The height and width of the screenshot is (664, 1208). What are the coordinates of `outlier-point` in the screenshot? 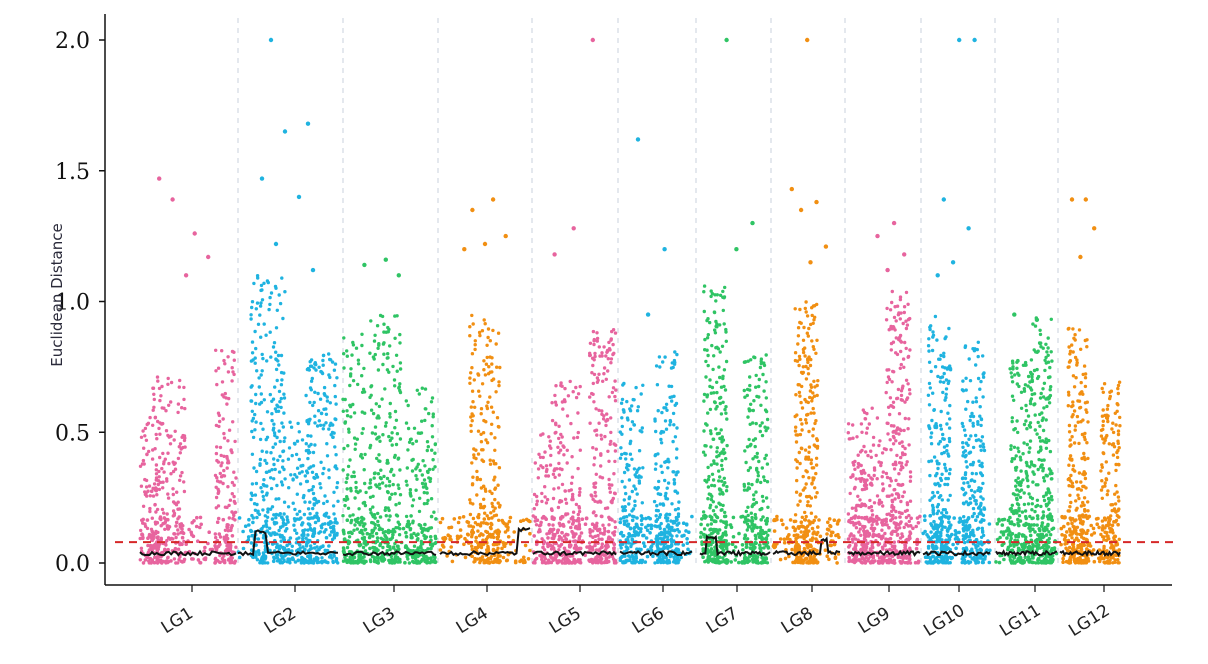 It's located at (638, 139).